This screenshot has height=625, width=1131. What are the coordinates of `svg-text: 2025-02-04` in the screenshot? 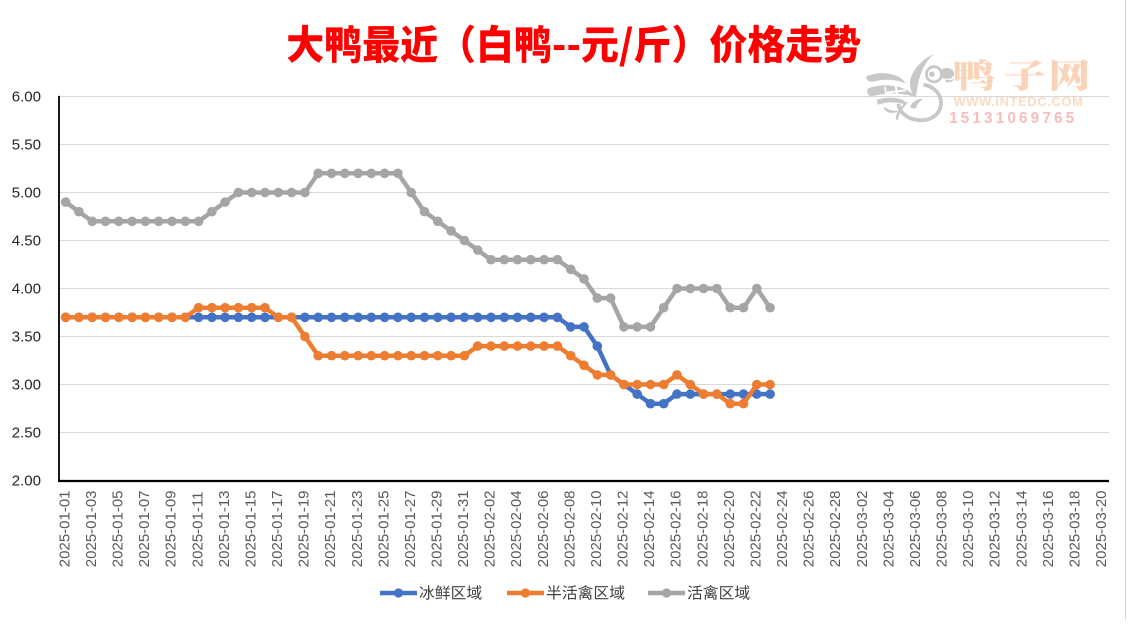 It's located at (516, 528).